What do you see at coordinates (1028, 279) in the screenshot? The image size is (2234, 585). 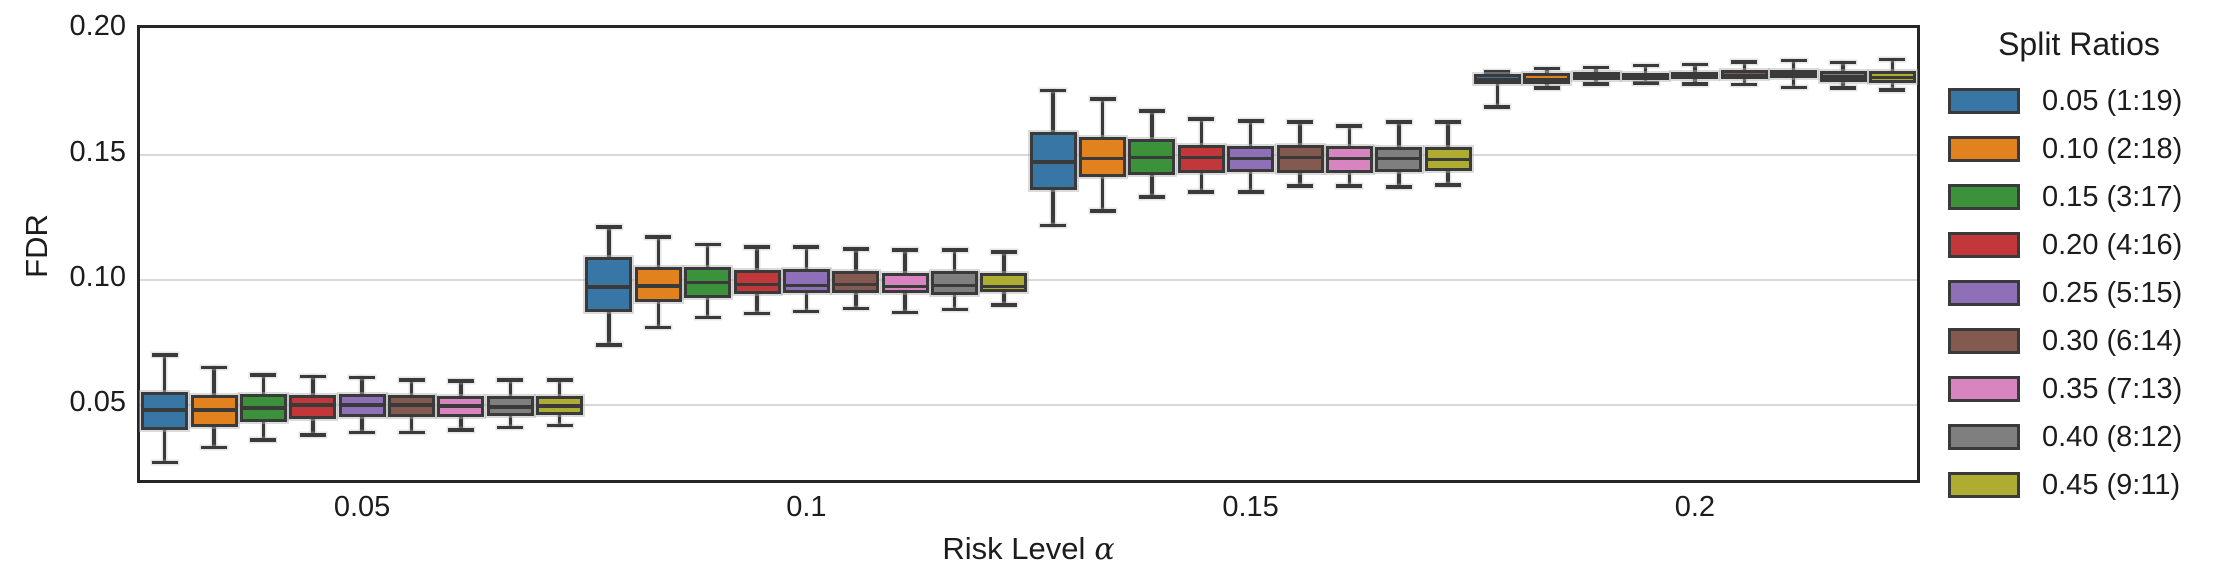 I see `gridline-0.1` at bounding box center [1028, 279].